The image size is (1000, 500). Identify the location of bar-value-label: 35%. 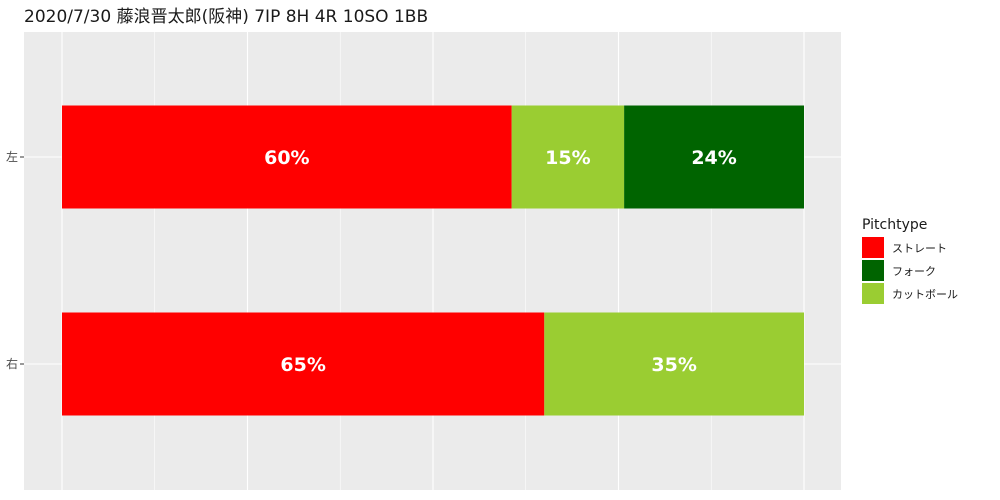
(673, 365).